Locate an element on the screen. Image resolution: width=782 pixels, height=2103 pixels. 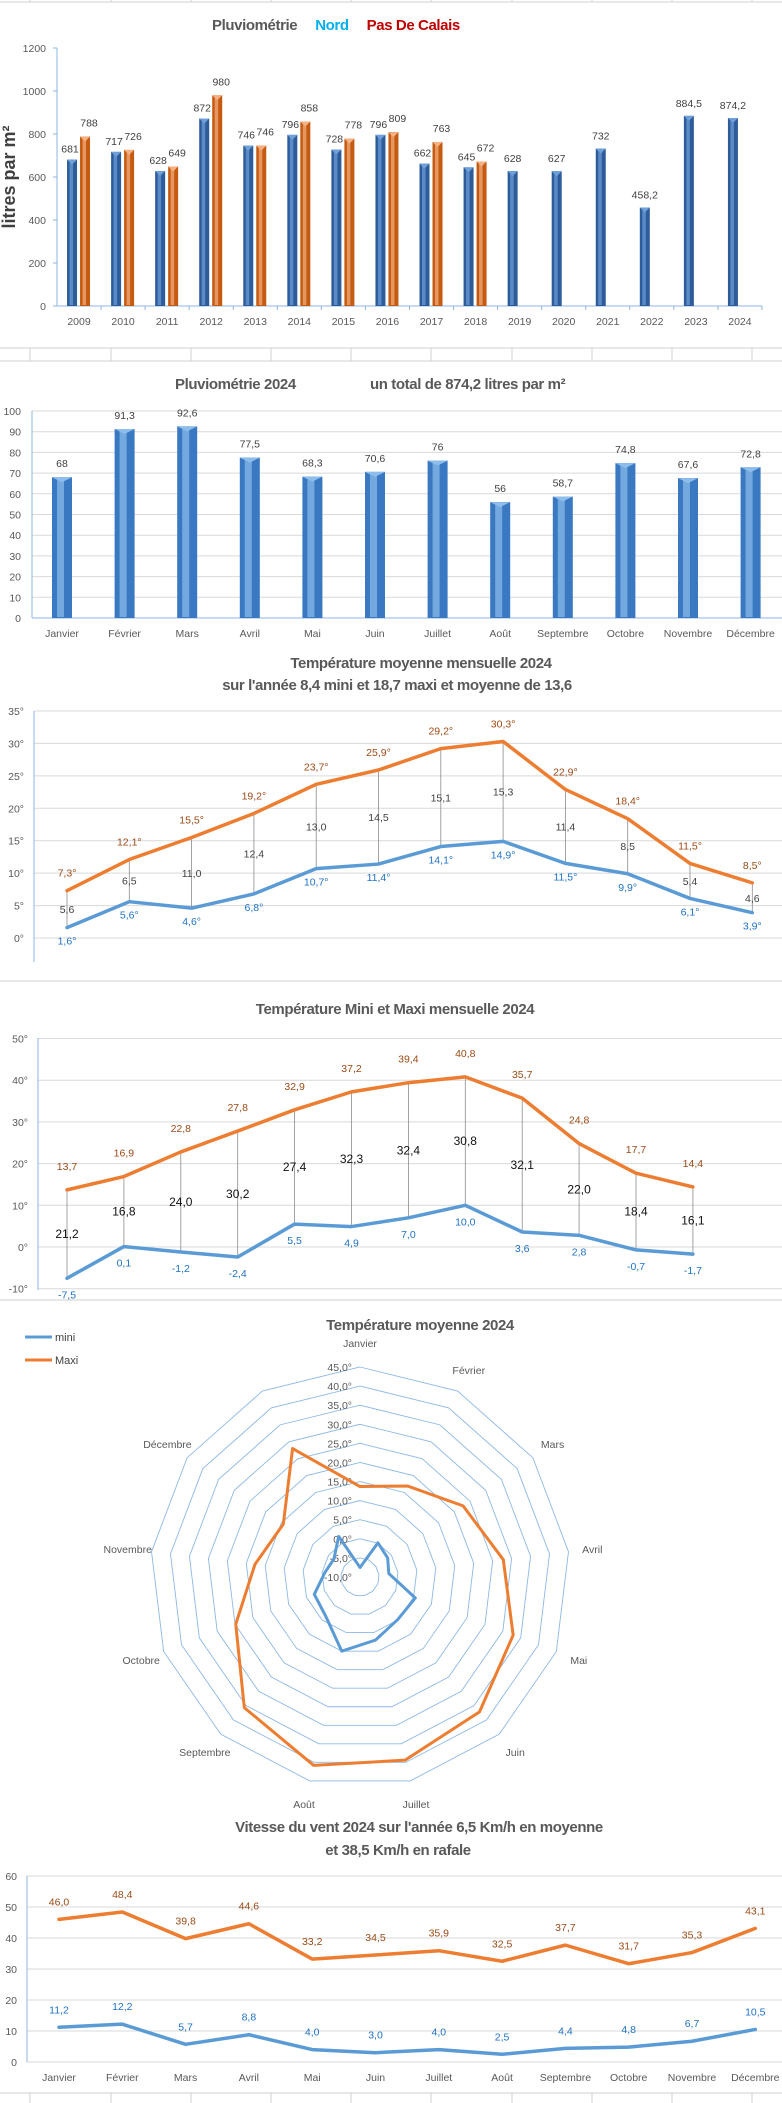
data-label-nord: 458,2 is located at coordinates (645, 195).